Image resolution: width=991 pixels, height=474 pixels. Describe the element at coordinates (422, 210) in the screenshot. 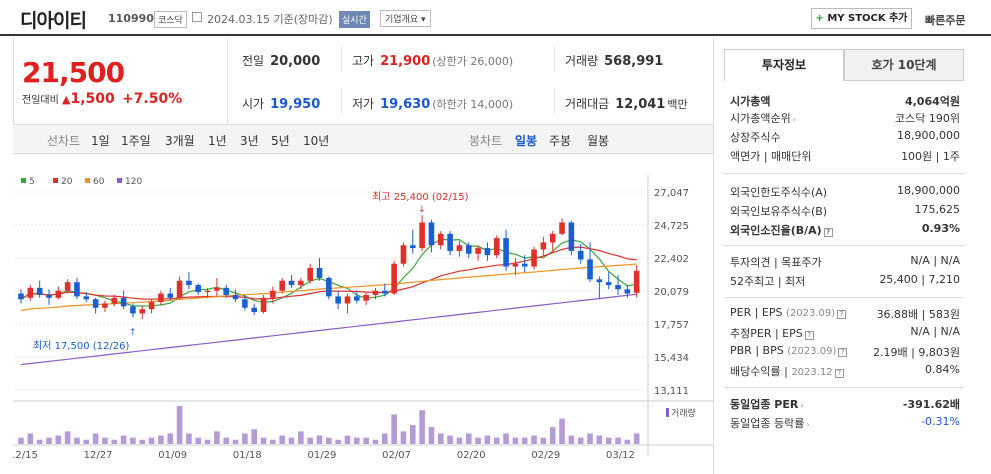

I see `down-arrow-icon: ↓` at that location.